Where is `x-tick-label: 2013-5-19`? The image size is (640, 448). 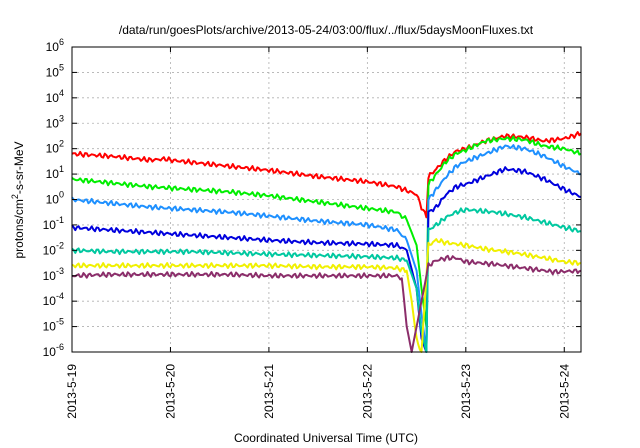
x-tick-label: 2013-5-19 is located at coordinates (72, 391).